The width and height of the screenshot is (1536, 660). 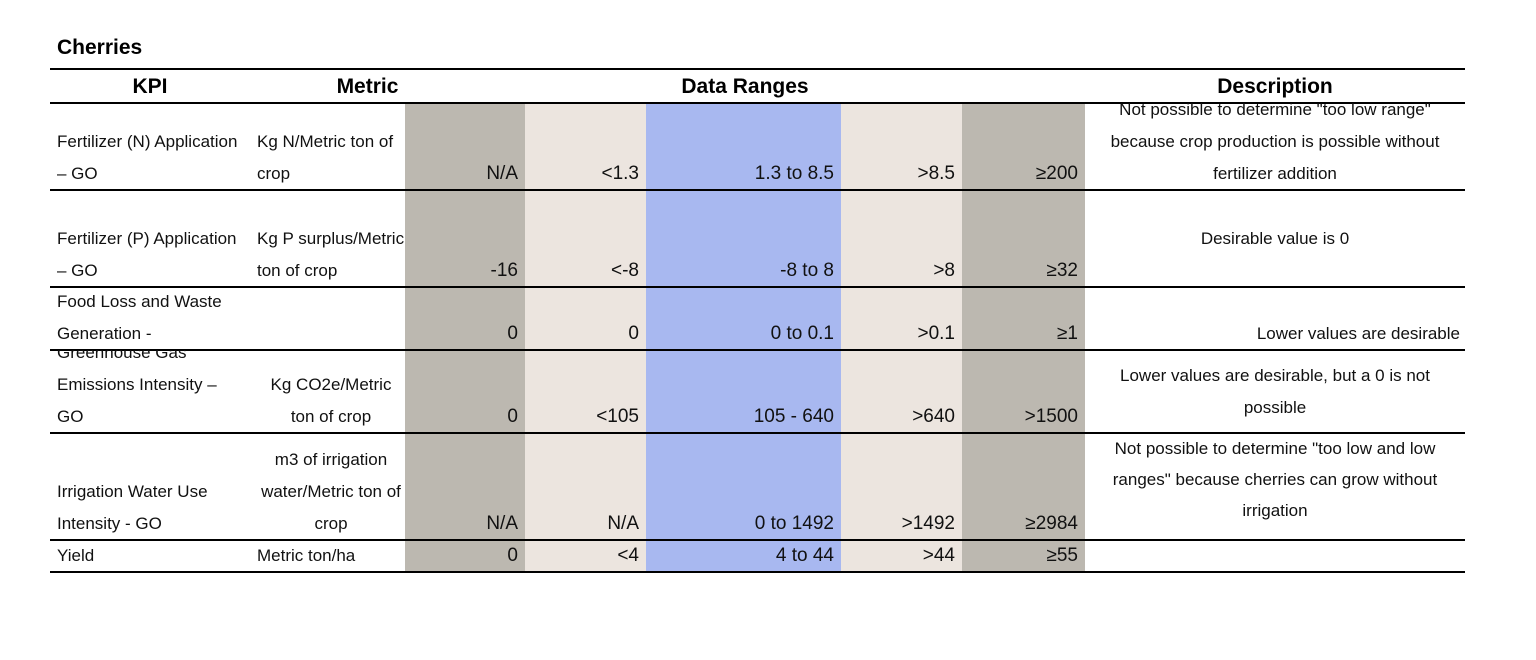 I want to click on range: <-8, so click(x=625, y=270).